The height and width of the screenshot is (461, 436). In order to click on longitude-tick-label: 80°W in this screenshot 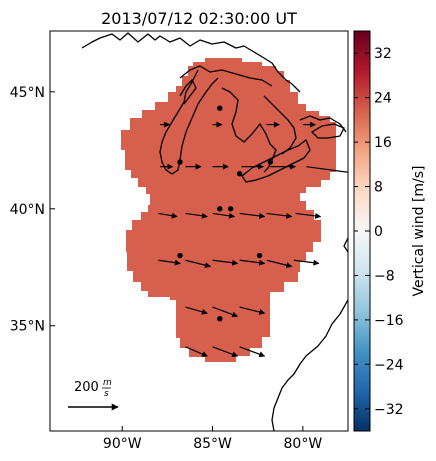, I will do `click(303, 444)`.